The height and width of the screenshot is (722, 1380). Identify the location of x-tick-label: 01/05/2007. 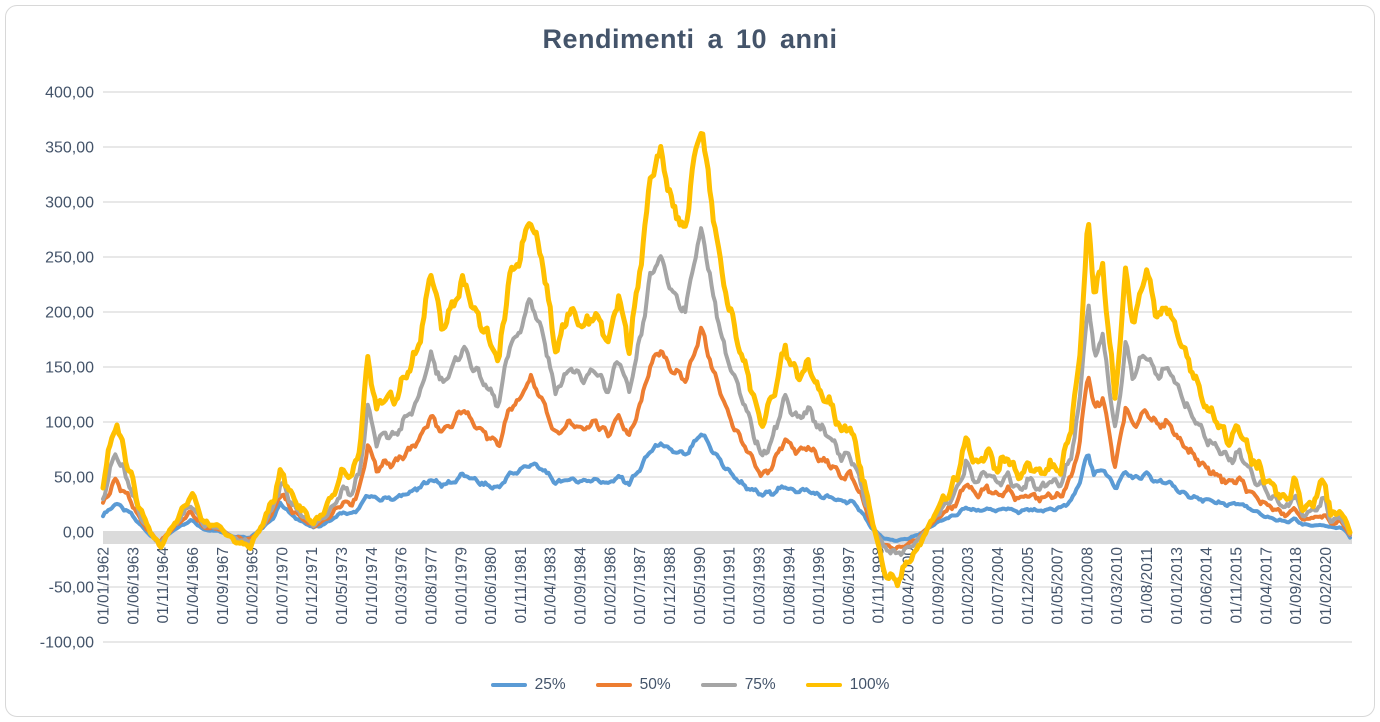
(1058, 586).